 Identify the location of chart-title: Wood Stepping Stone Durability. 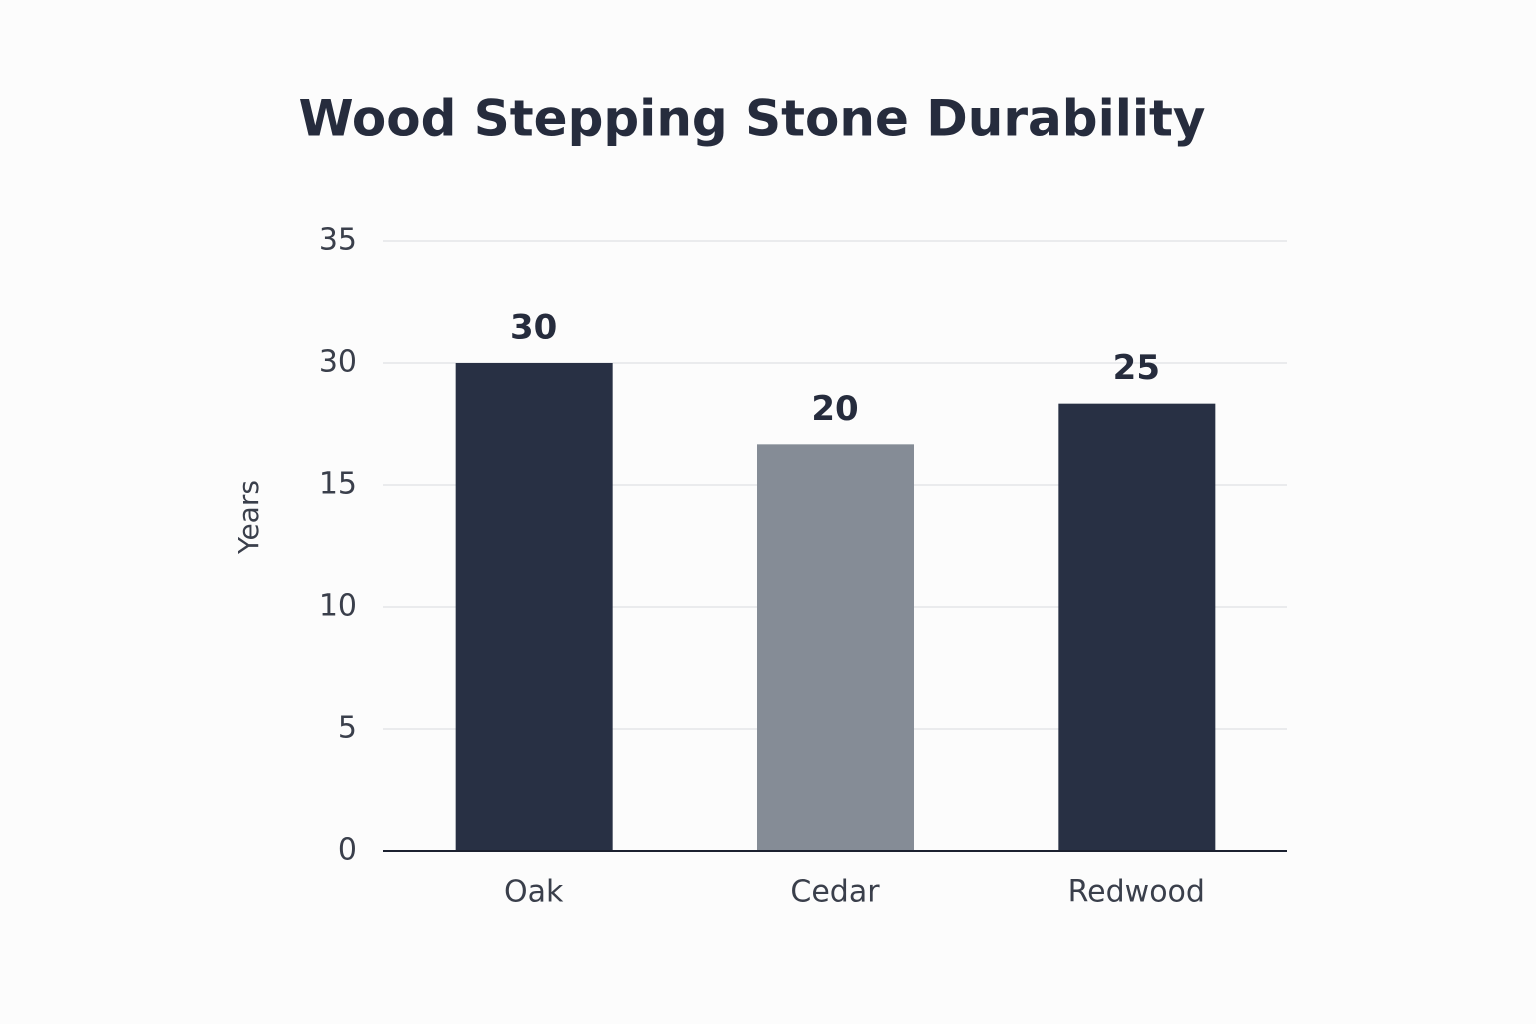
(752, 119).